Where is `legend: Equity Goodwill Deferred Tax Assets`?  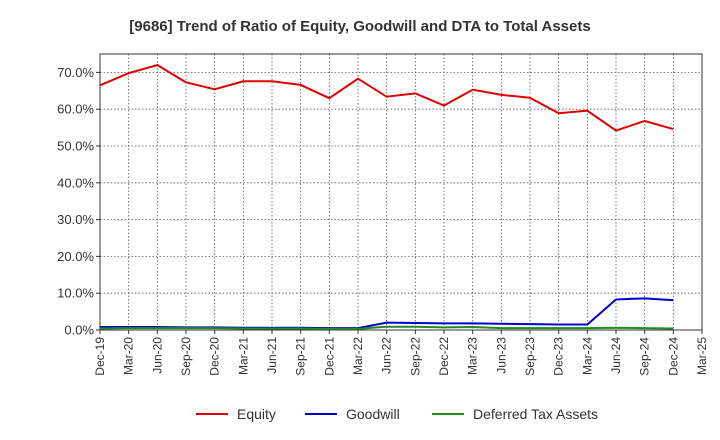
legend: Equity Goodwill Deferred Tax Assets is located at coordinates (397, 414).